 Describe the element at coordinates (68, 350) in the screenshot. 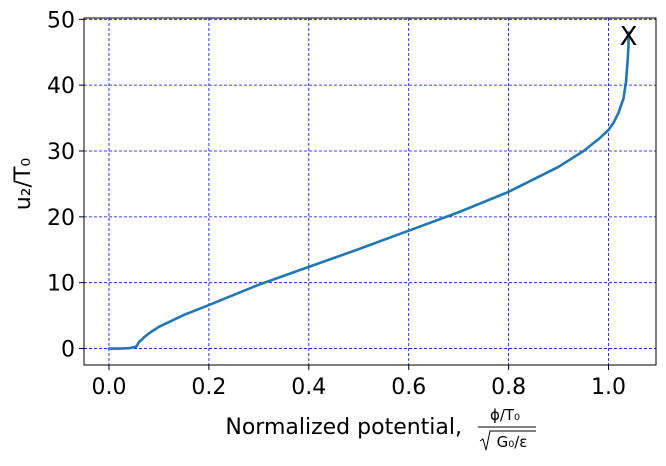

I see `y-tick-label: 0` at that location.